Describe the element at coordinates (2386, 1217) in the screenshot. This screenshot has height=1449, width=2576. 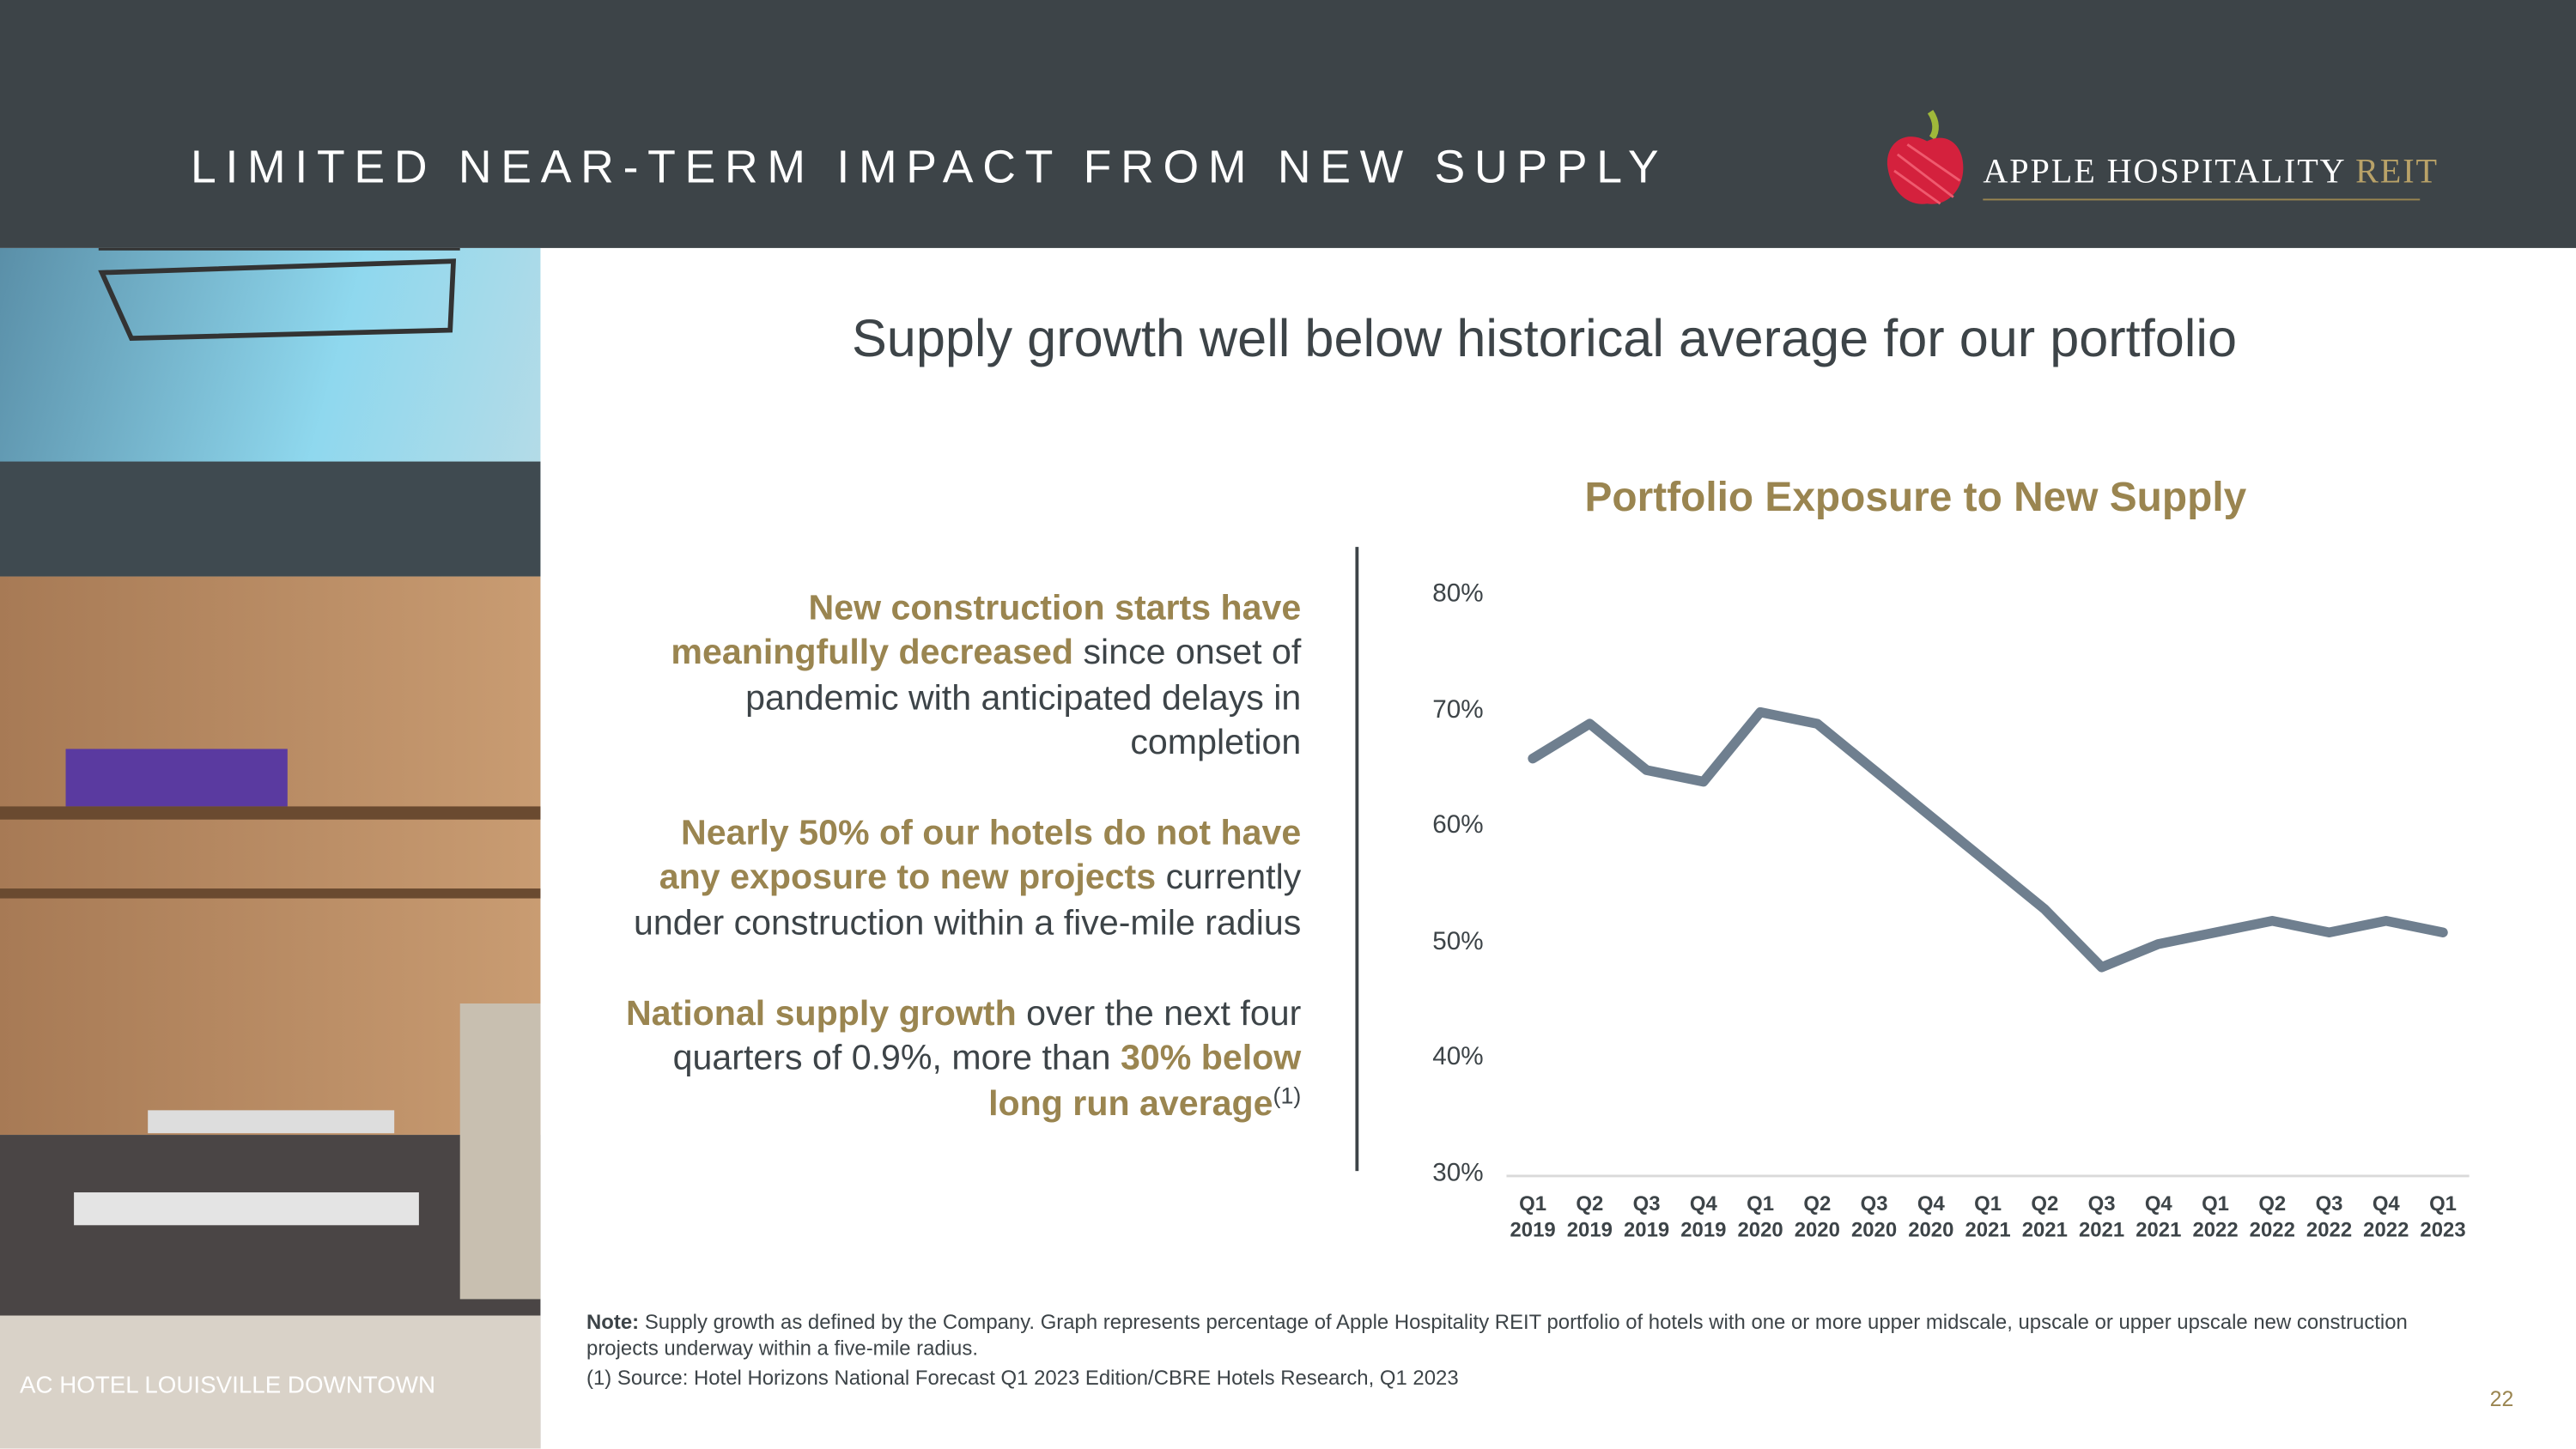
I see `x-tick-label: Q4 2022` at that location.